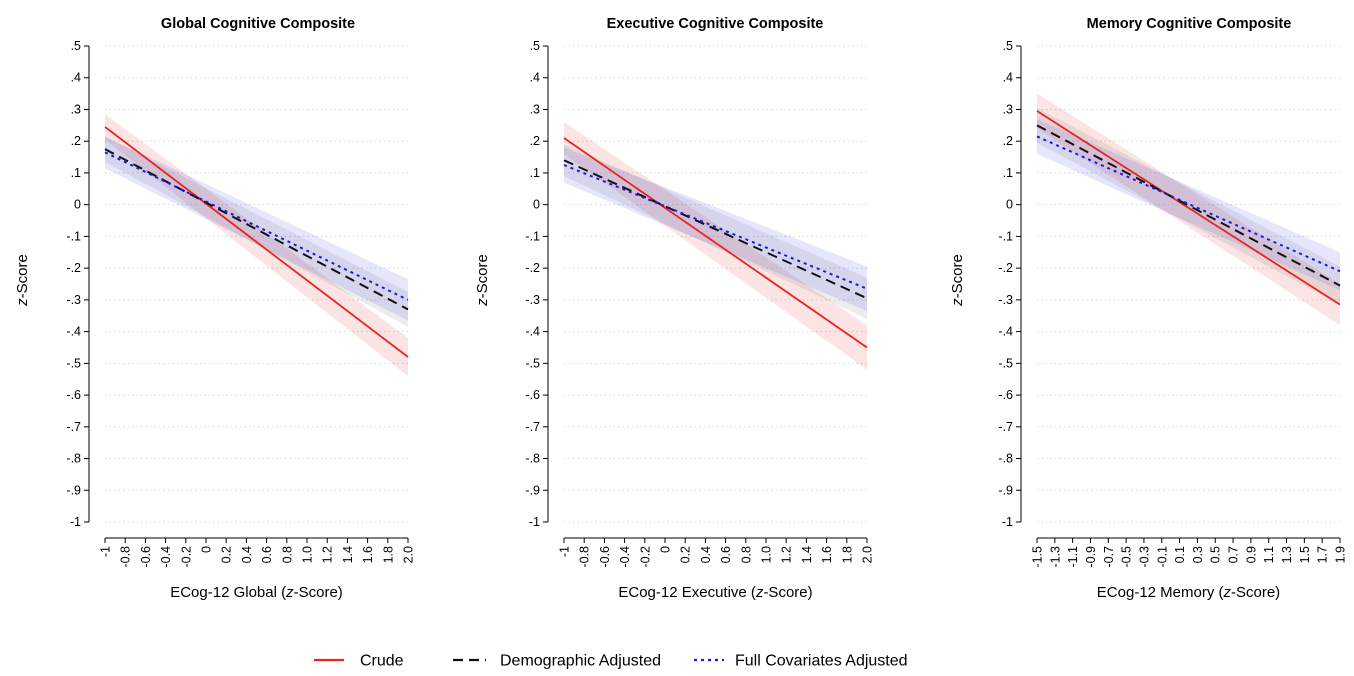 The image size is (1354, 676). I want to click on ci-band-demo, so click(715, 231).